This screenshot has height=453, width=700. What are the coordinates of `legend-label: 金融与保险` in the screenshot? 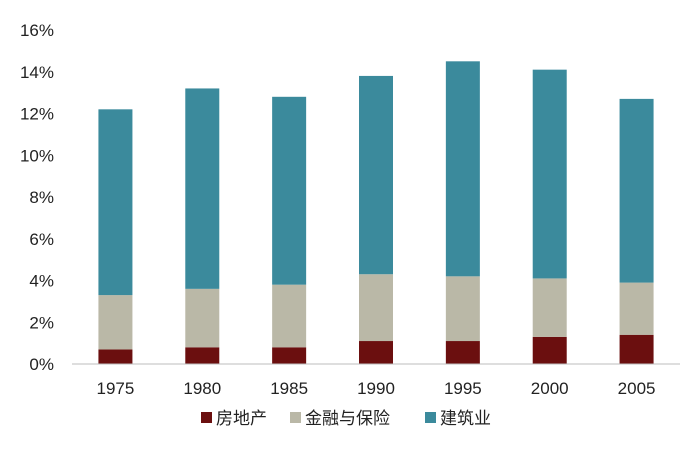 It's located at (347, 419).